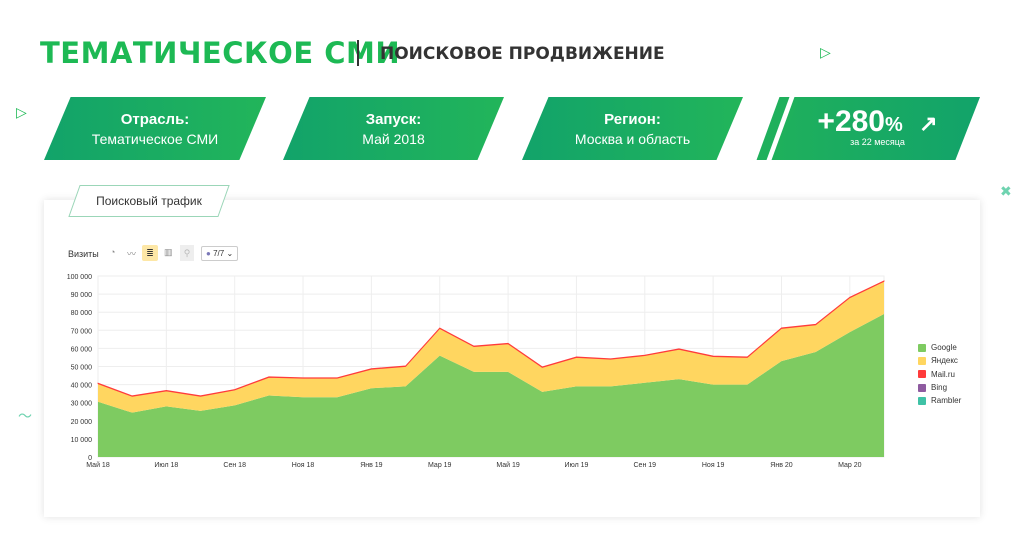  Describe the element at coordinates (944, 361) in the screenshot. I see `legend-label: Яндекс` at that location.